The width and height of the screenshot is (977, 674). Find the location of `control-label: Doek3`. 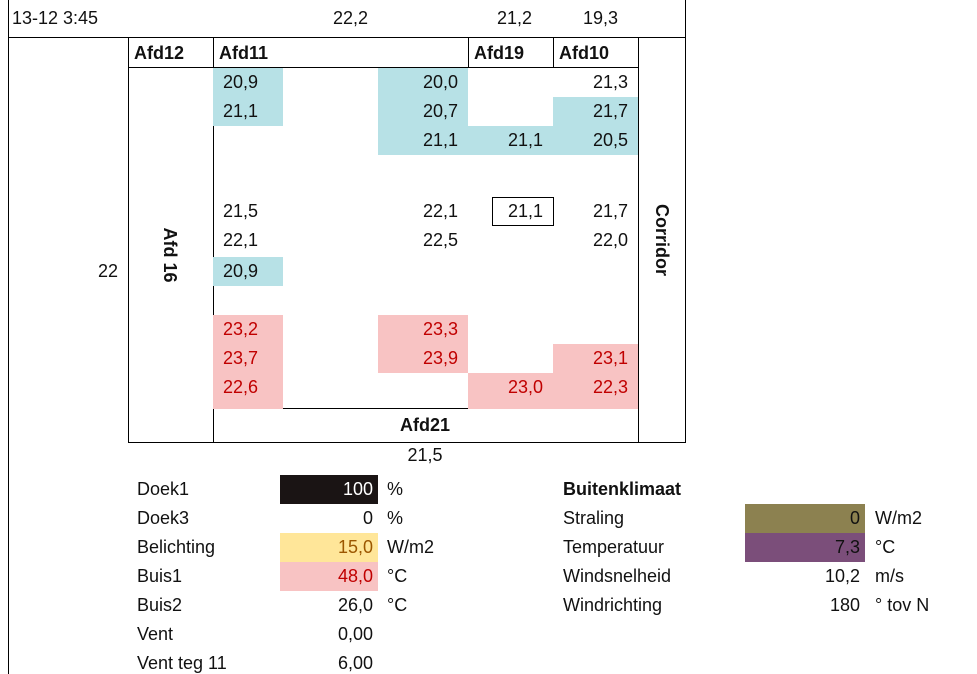

control-label: Doek3 is located at coordinates (163, 518).